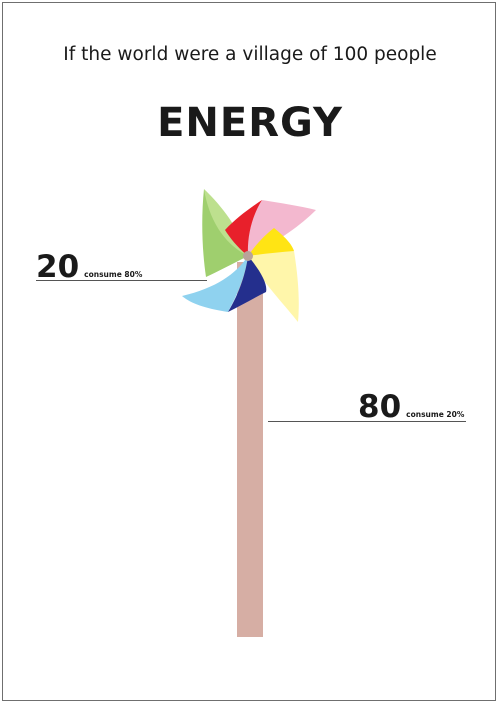  What do you see at coordinates (271, 242) in the screenshot?
I see `pinwheel-blade-yellow` at bounding box center [271, 242].